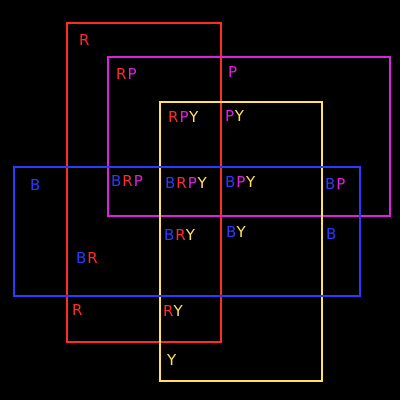 This screenshot has width=400, height=400. I want to click on region-label-bry: BRY, so click(180, 235).